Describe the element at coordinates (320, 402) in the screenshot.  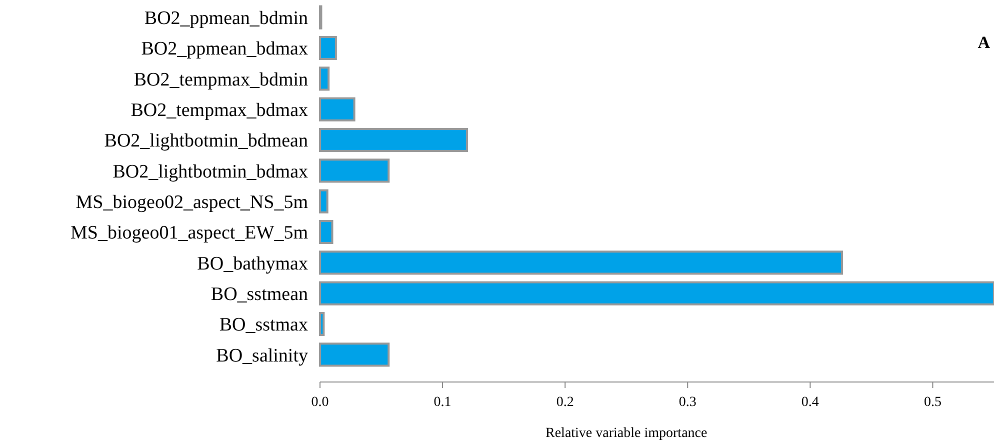
I see `x-tick-label: 0.0` at that location.